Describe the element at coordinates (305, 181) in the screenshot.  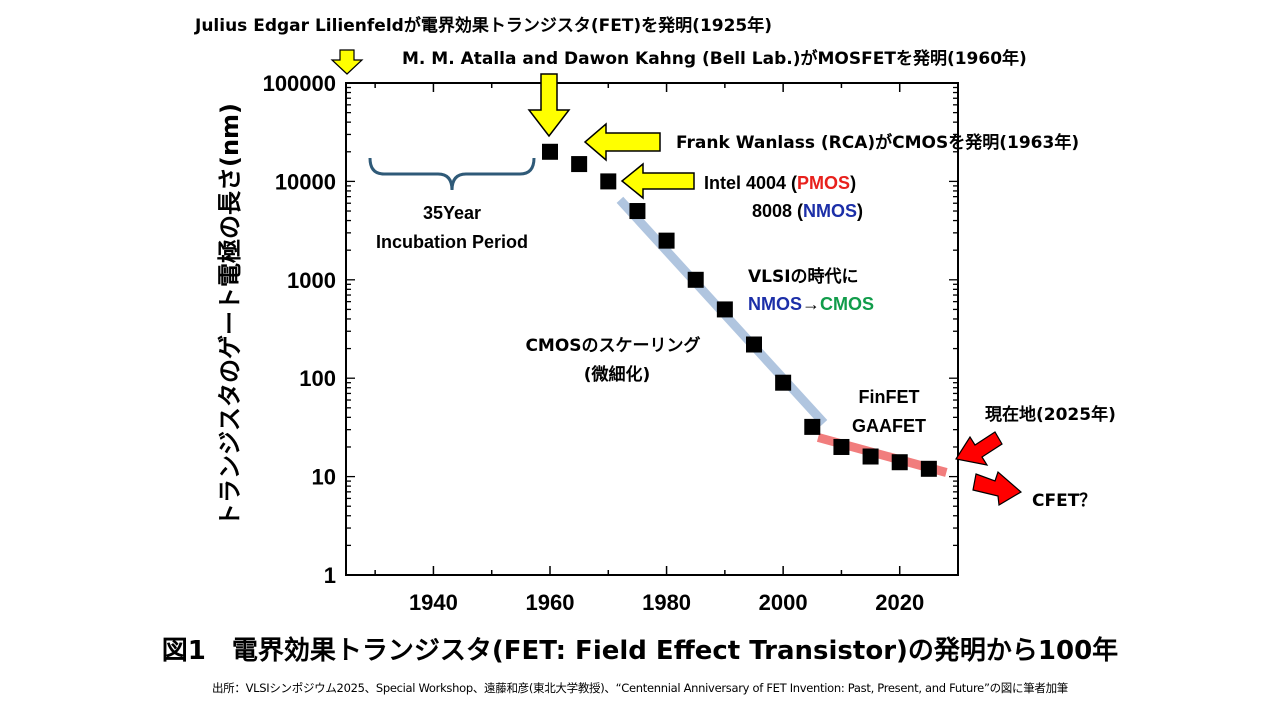
I see `y-tick-label: 10000` at that location.